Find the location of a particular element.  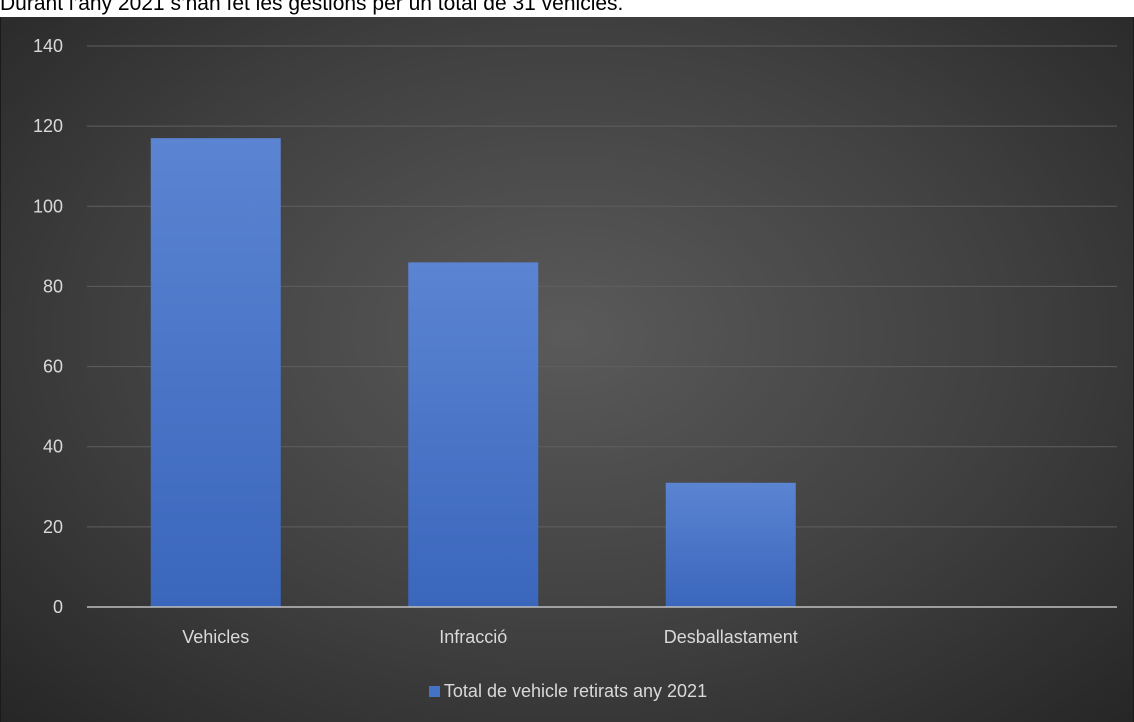

x-axis-tick-labels: Vehicles Infracció Desballastament is located at coordinates (490, 637).